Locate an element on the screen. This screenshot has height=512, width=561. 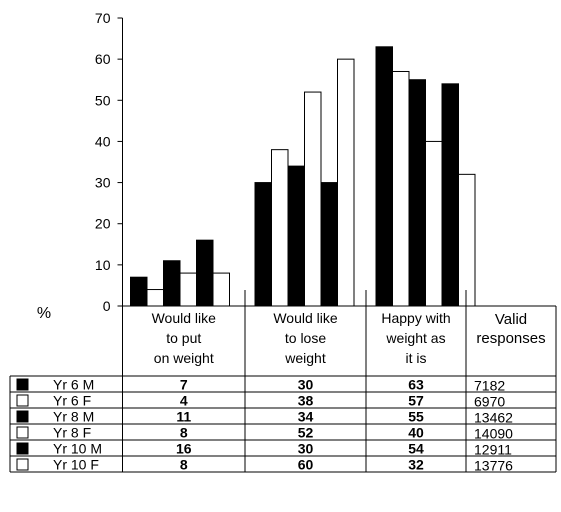
series-name: Yr 8 F is located at coordinates (72, 433).